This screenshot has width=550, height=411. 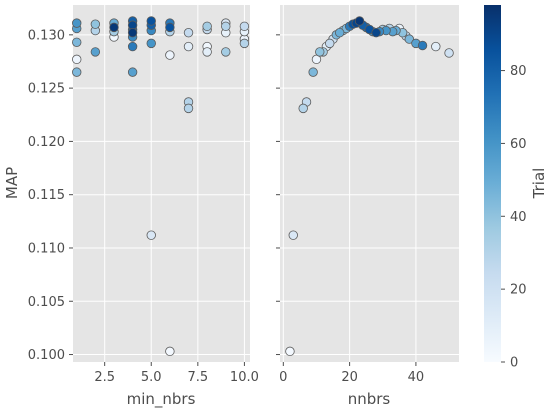 I want to click on x-tick-labels: 2.5 5.0 7.5 10.0, so click(x=176, y=373).